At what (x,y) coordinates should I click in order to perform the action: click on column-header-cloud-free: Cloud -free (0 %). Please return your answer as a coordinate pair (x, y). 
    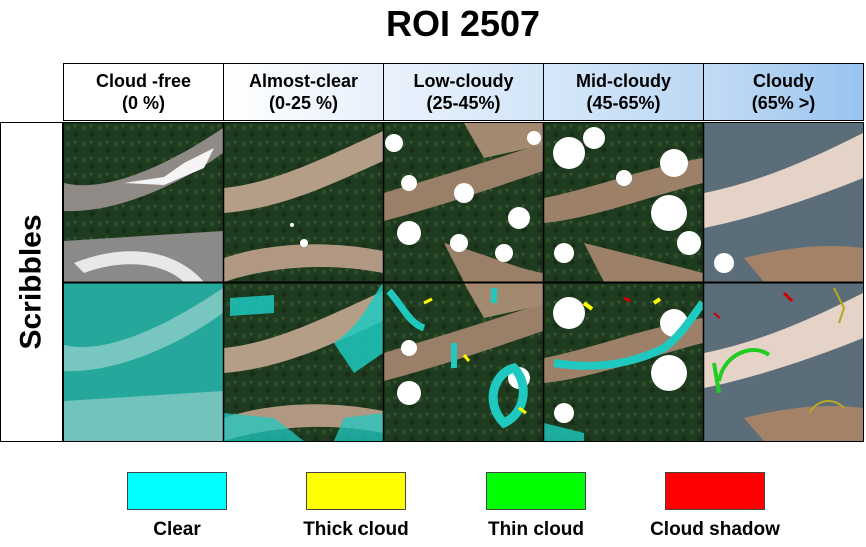
    Looking at the image, I should click on (144, 92).